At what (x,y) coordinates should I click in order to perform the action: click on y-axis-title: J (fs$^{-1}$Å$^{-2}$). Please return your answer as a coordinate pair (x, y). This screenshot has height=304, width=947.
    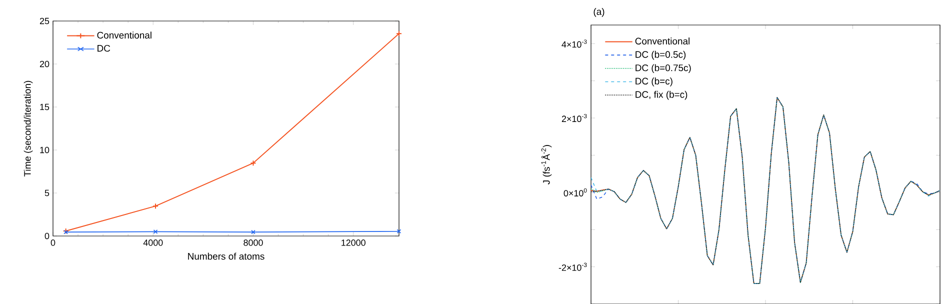
    Looking at the image, I should click on (546, 164).